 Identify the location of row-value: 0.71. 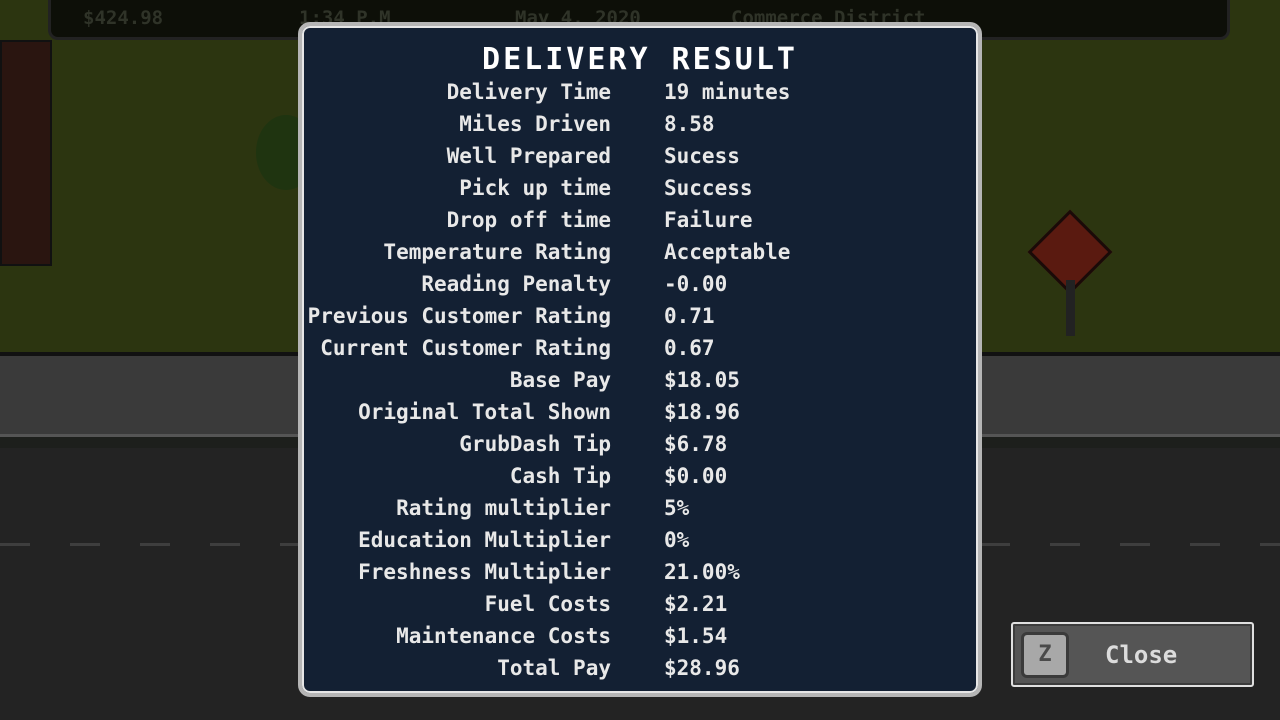
(689, 316).